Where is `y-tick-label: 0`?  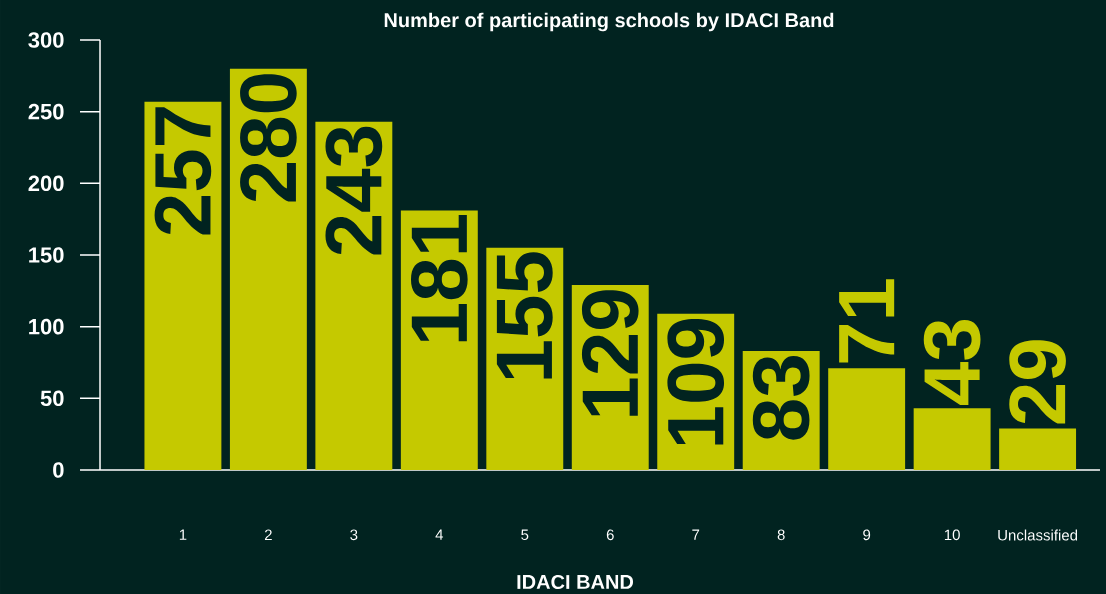 y-tick-label: 0 is located at coordinates (58, 470).